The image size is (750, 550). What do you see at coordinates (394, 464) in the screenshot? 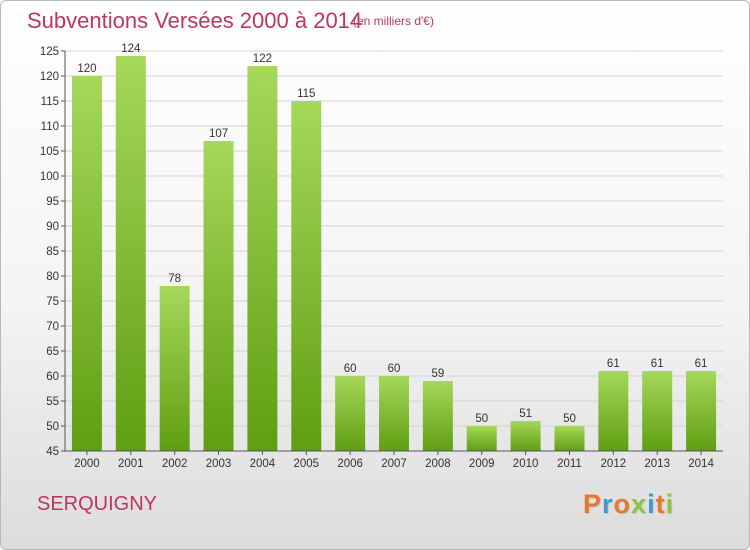
I see `x-tick-label: 2007` at bounding box center [394, 464].